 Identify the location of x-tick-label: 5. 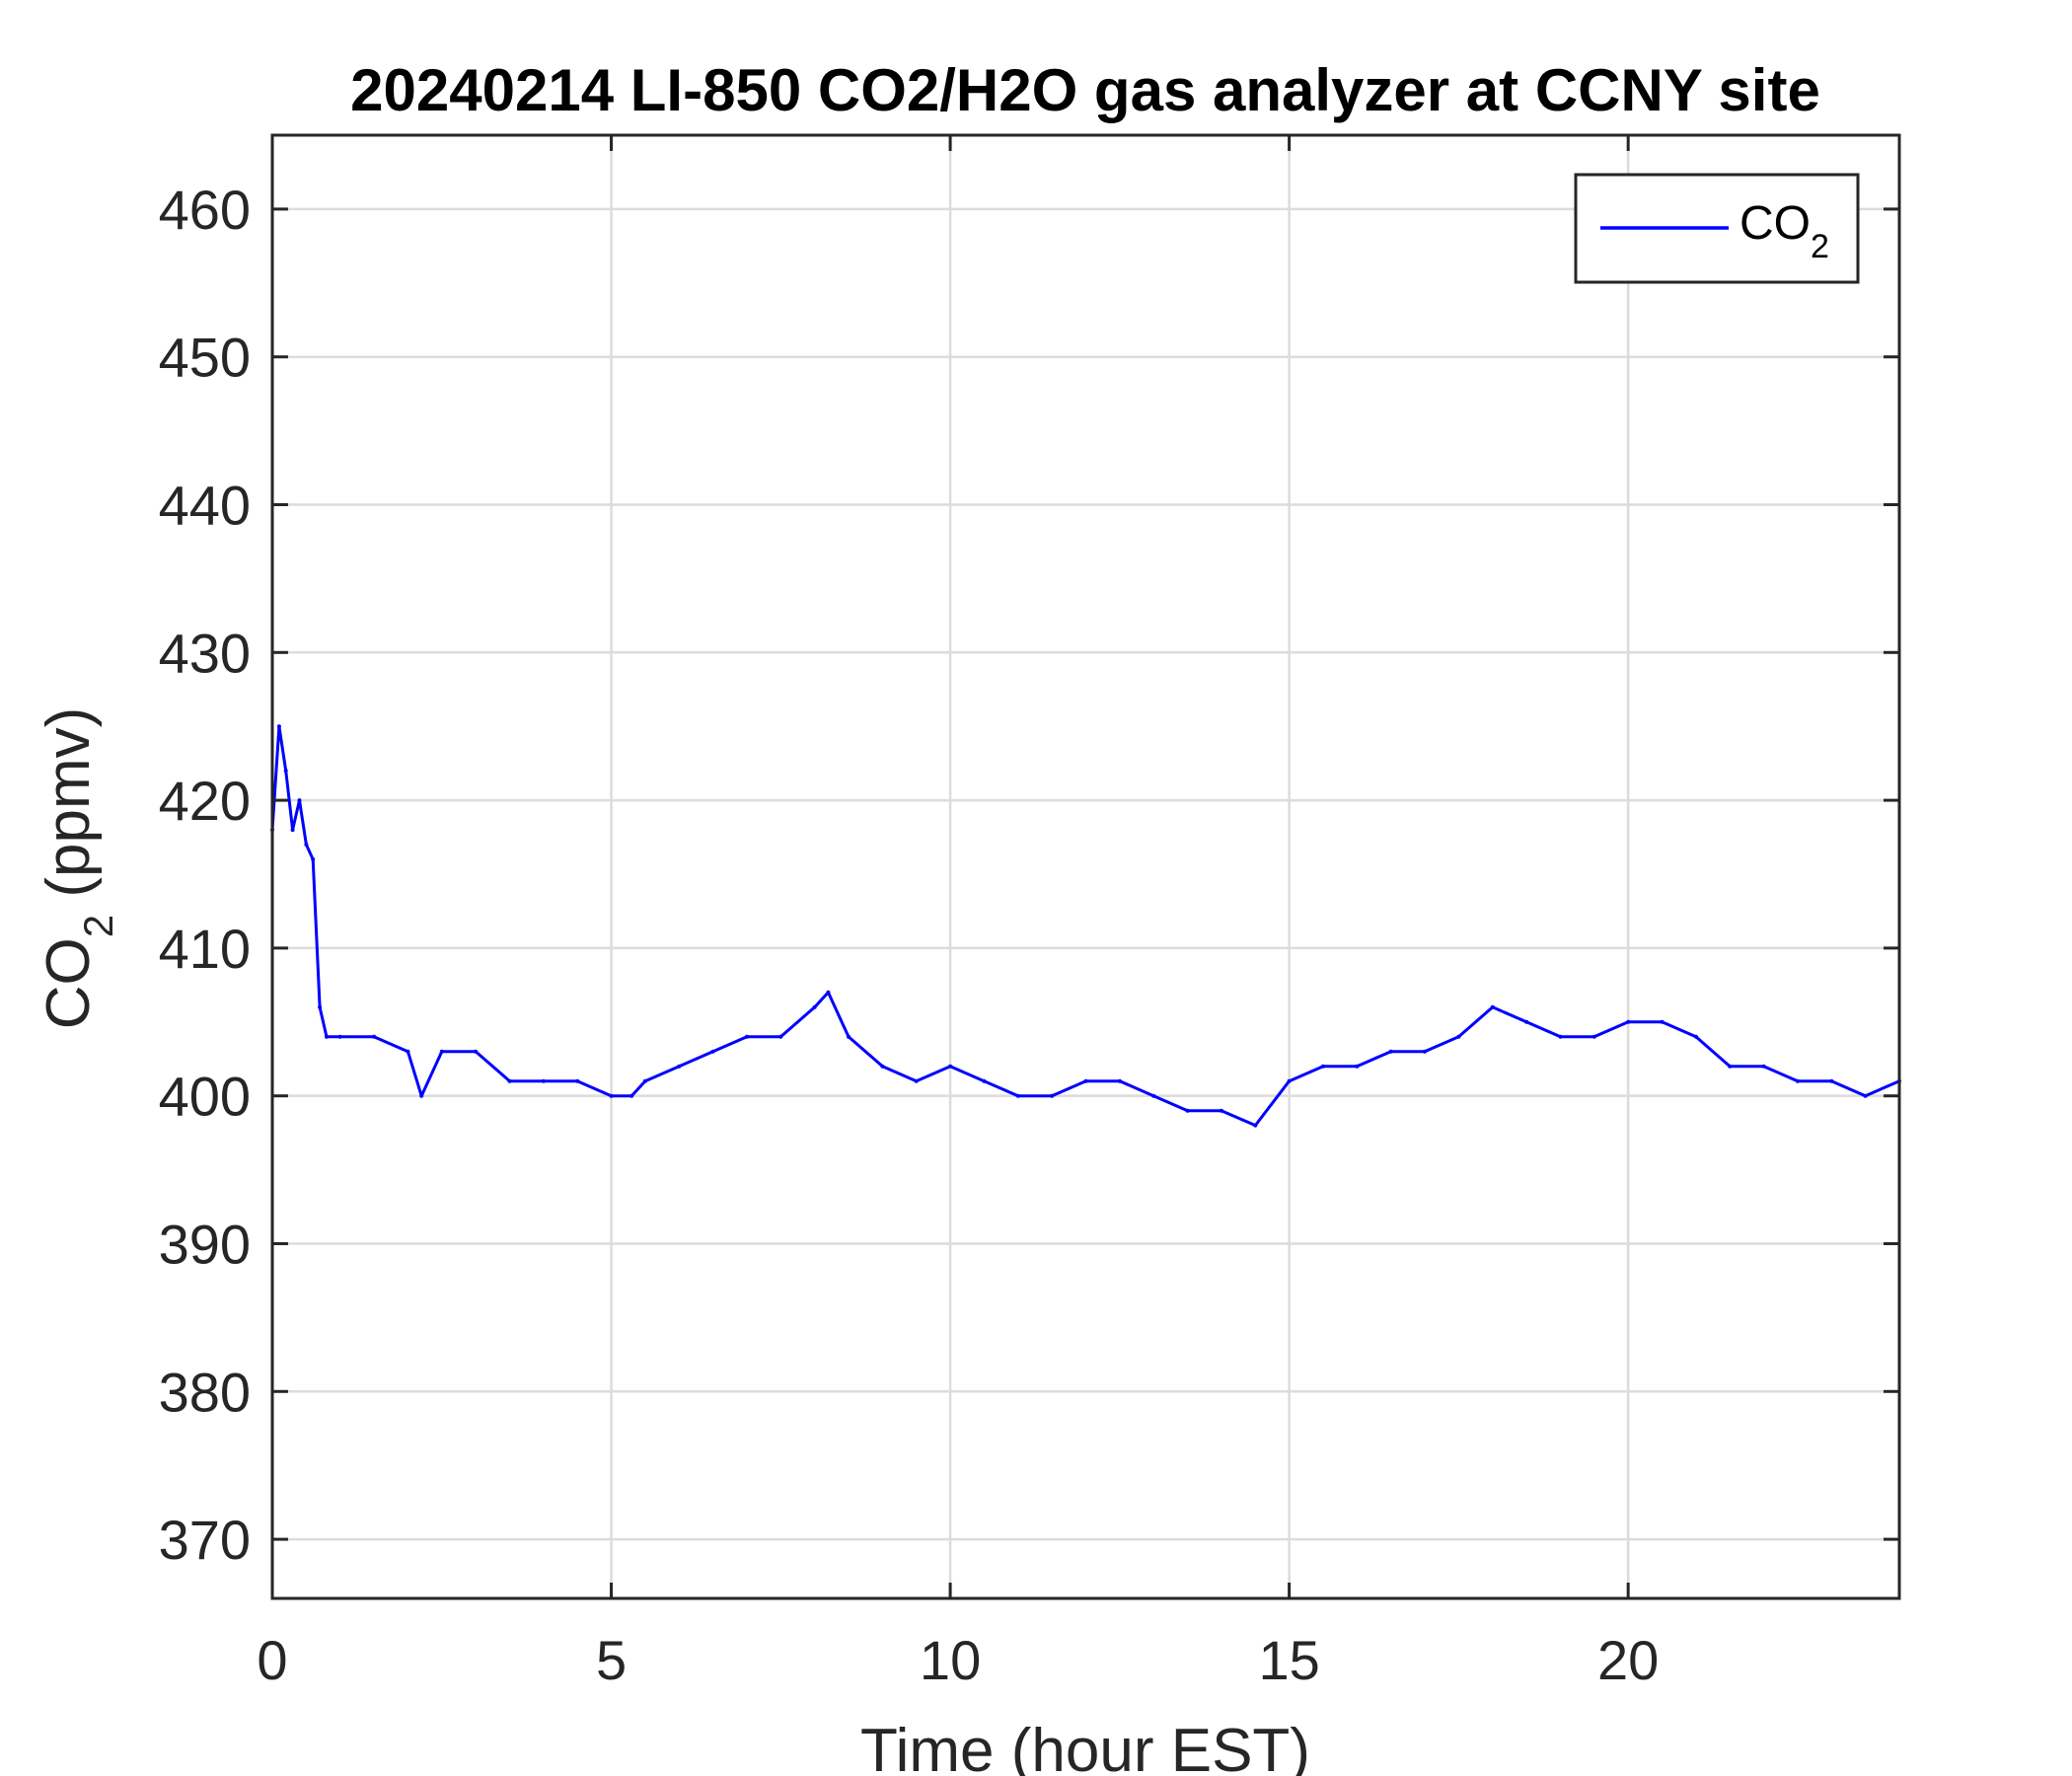
(611, 1660).